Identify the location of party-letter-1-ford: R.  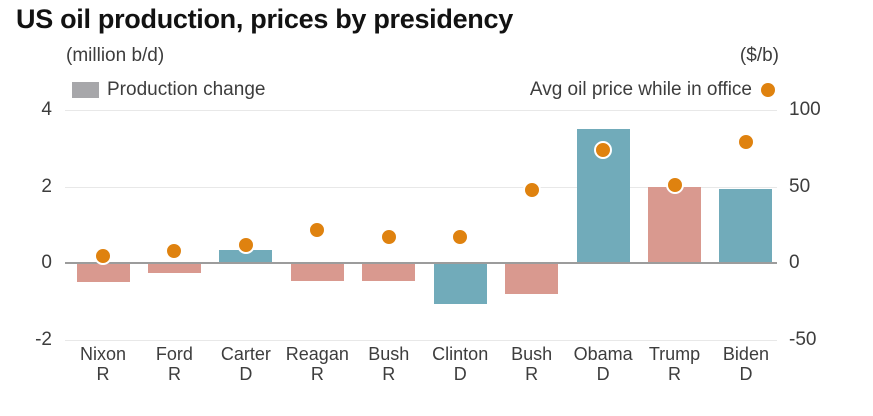
(174, 374).